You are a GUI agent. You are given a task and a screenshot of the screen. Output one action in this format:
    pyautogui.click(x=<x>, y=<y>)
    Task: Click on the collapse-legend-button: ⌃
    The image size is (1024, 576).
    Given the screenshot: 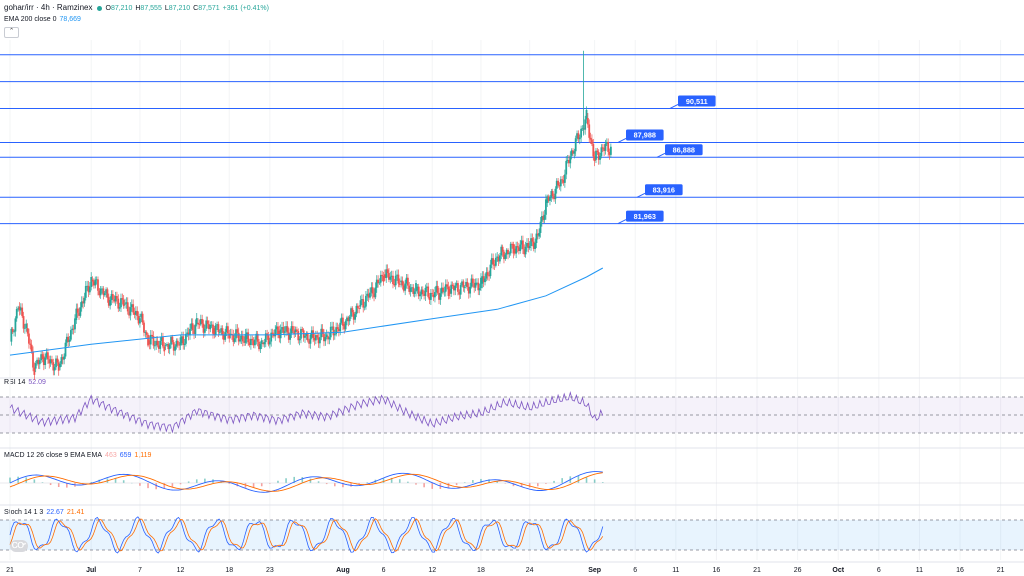 What is the action you would take?
    pyautogui.click(x=11, y=32)
    